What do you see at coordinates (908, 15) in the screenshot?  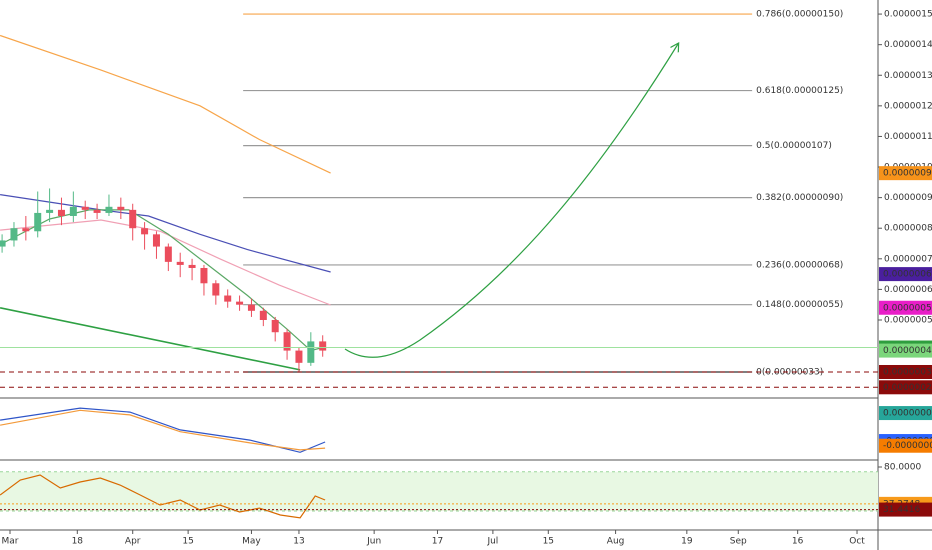 I see `y-tick-label: 0.00000150` at bounding box center [908, 15].